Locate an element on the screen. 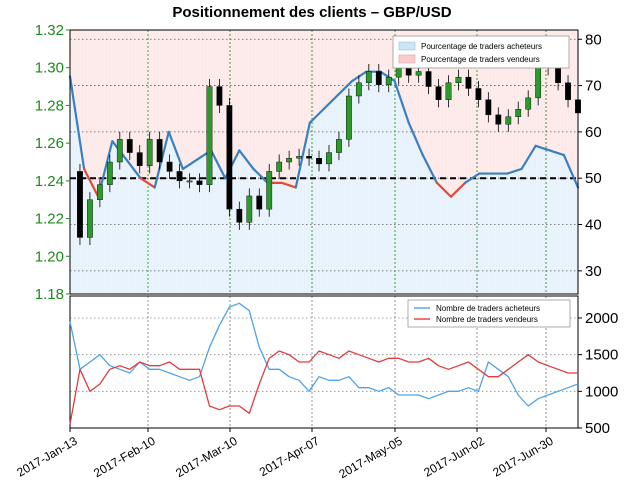 This screenshot has height=482, width=624. pct-tick-label: 50 is located at coordinates (593, 178).